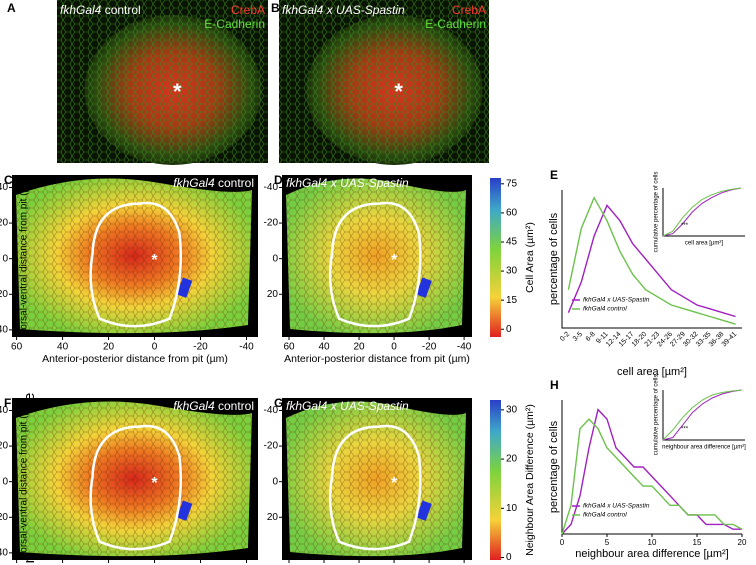 This screenshot has width=756, height=565. Describe the element at coordinates (605, 515) in the screenshot. I see `legend-label: fkhGal4 control` at that location.